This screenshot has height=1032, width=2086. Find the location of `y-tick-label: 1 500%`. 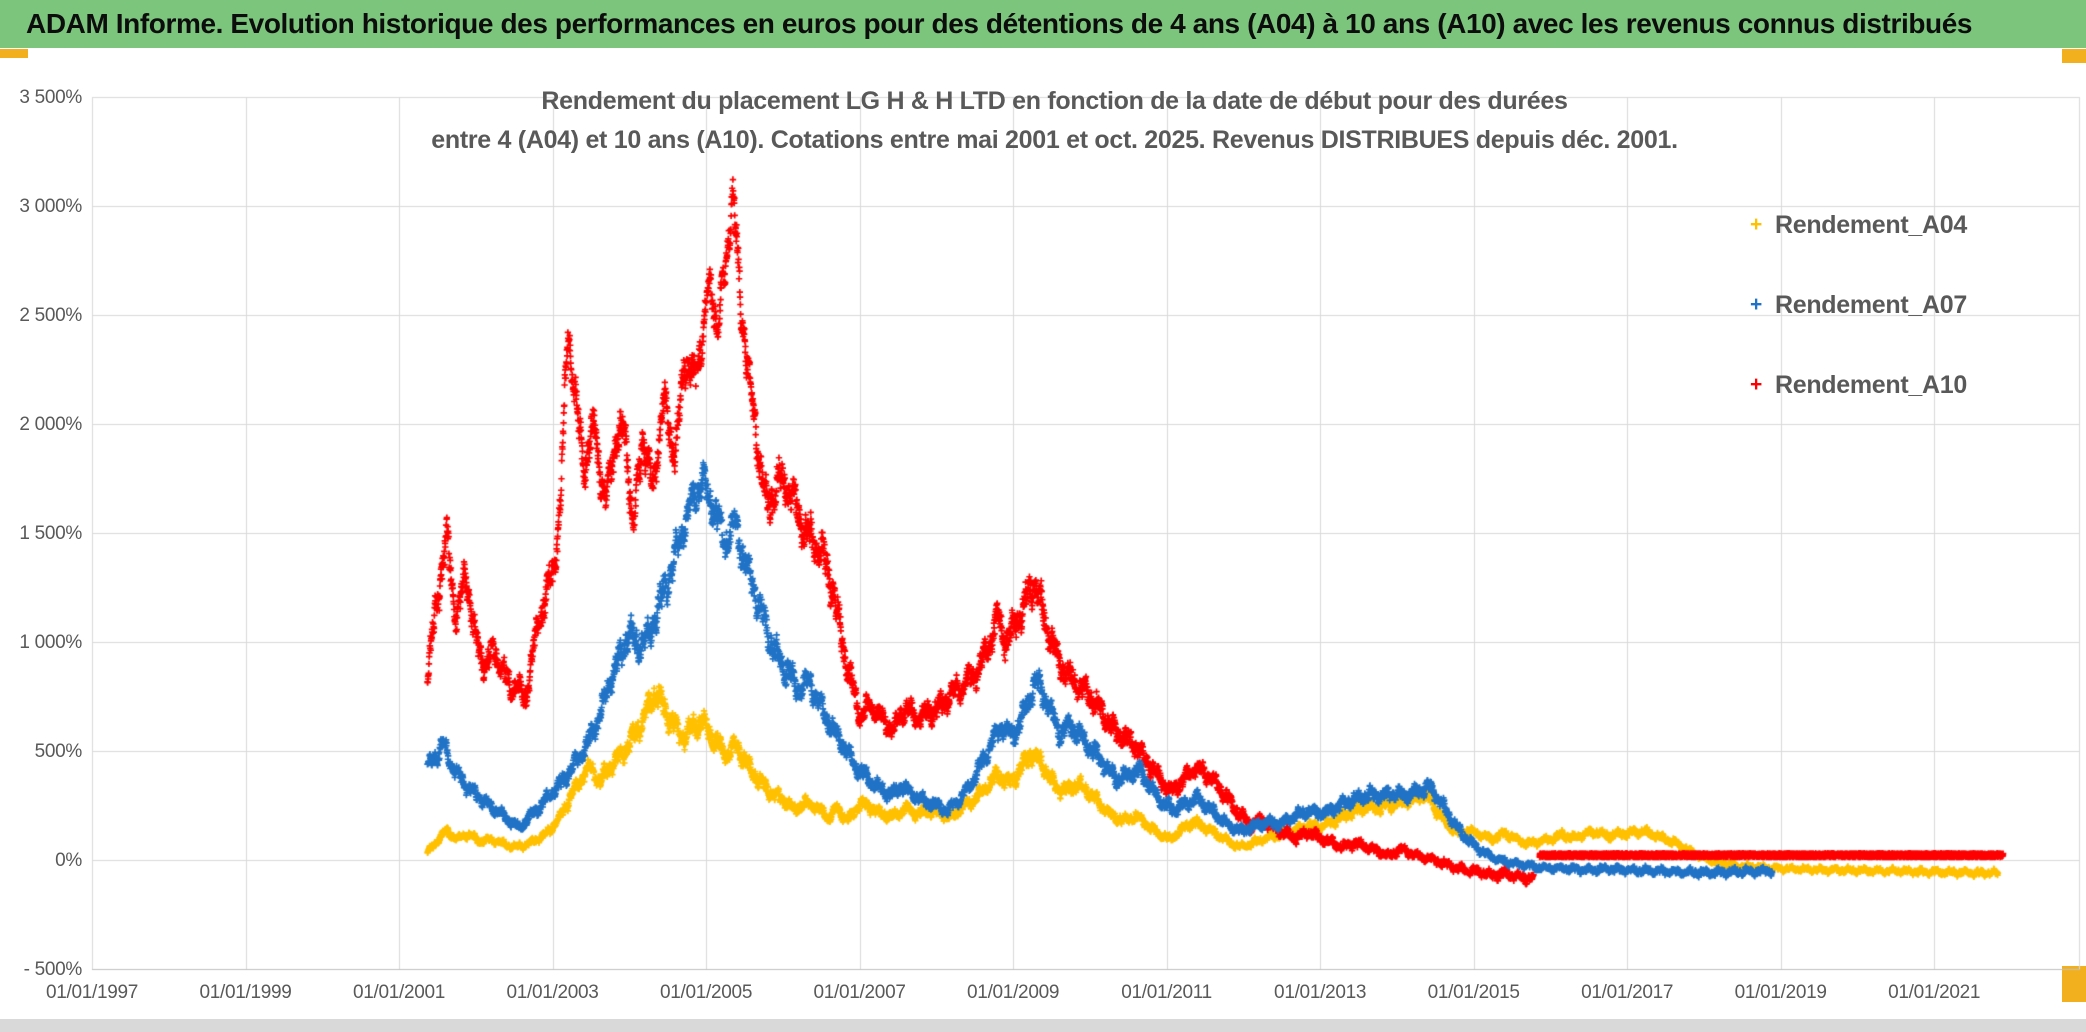

y-tick-label: 1 500% is located at coordinates (50, 533).